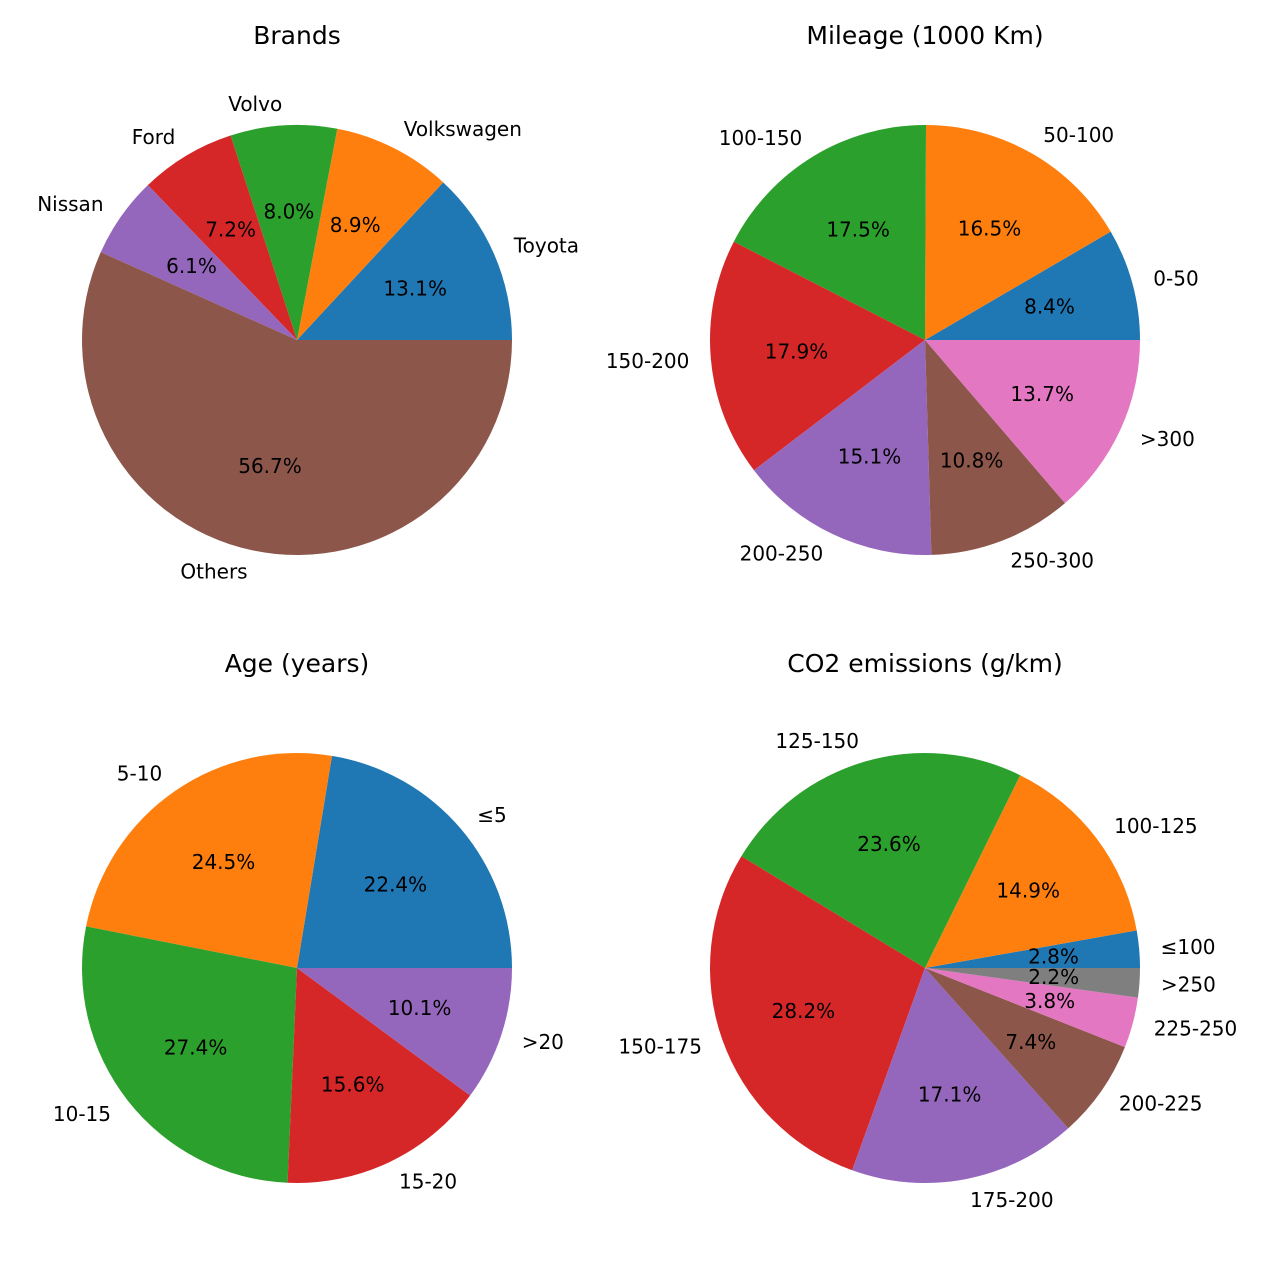 This screenshot has height=1280, width=1280. I want to click on category-label-175-200: 175-200, so click(1012, 1200).